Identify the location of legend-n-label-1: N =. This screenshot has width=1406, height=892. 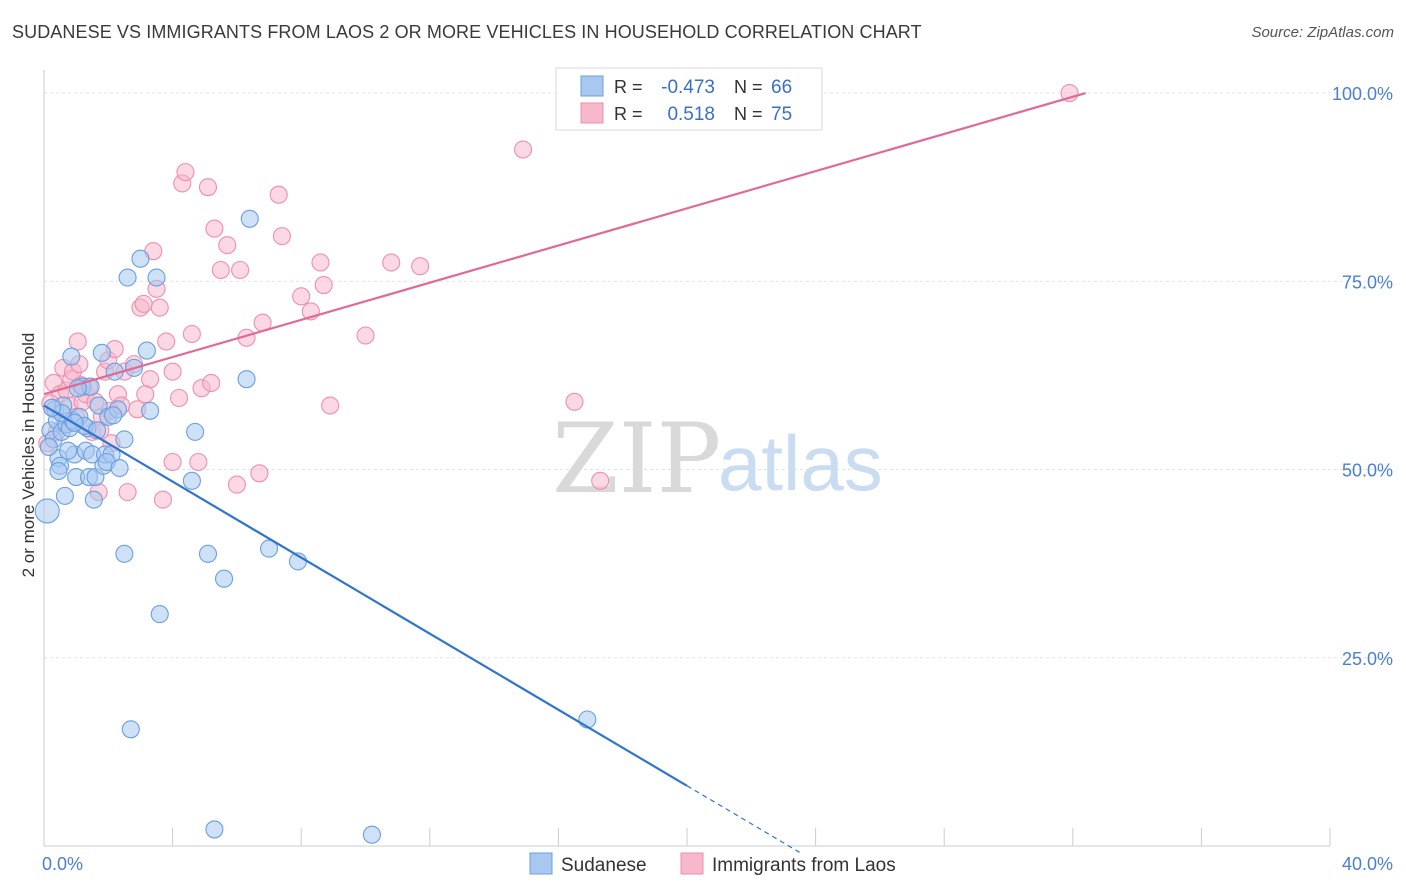
(748, 87).